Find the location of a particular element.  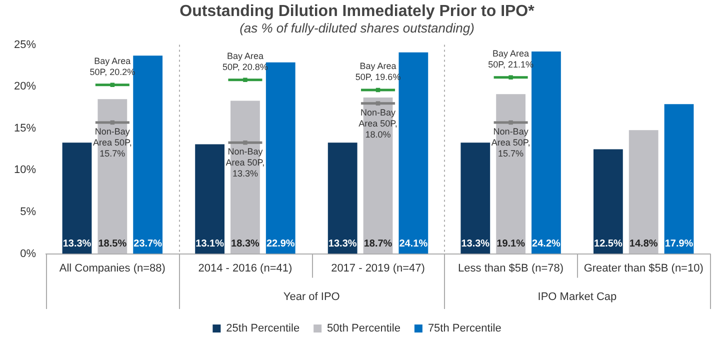

x-tick-label: Greater than $5B (n=10) is located at coordinates (644, 268).